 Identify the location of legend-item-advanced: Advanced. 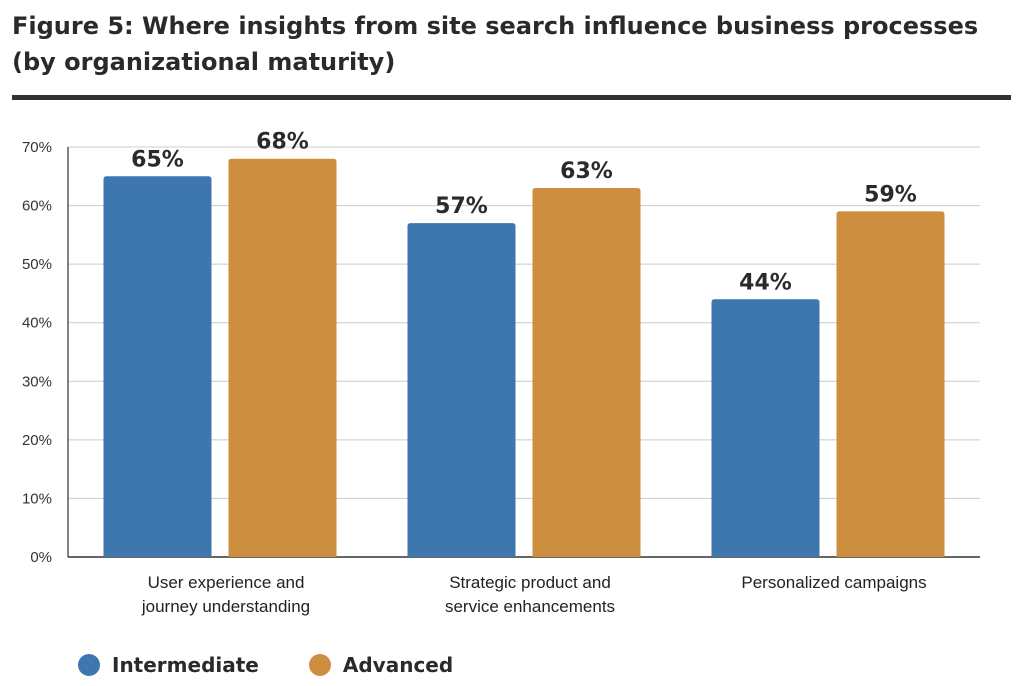
(381, 665).